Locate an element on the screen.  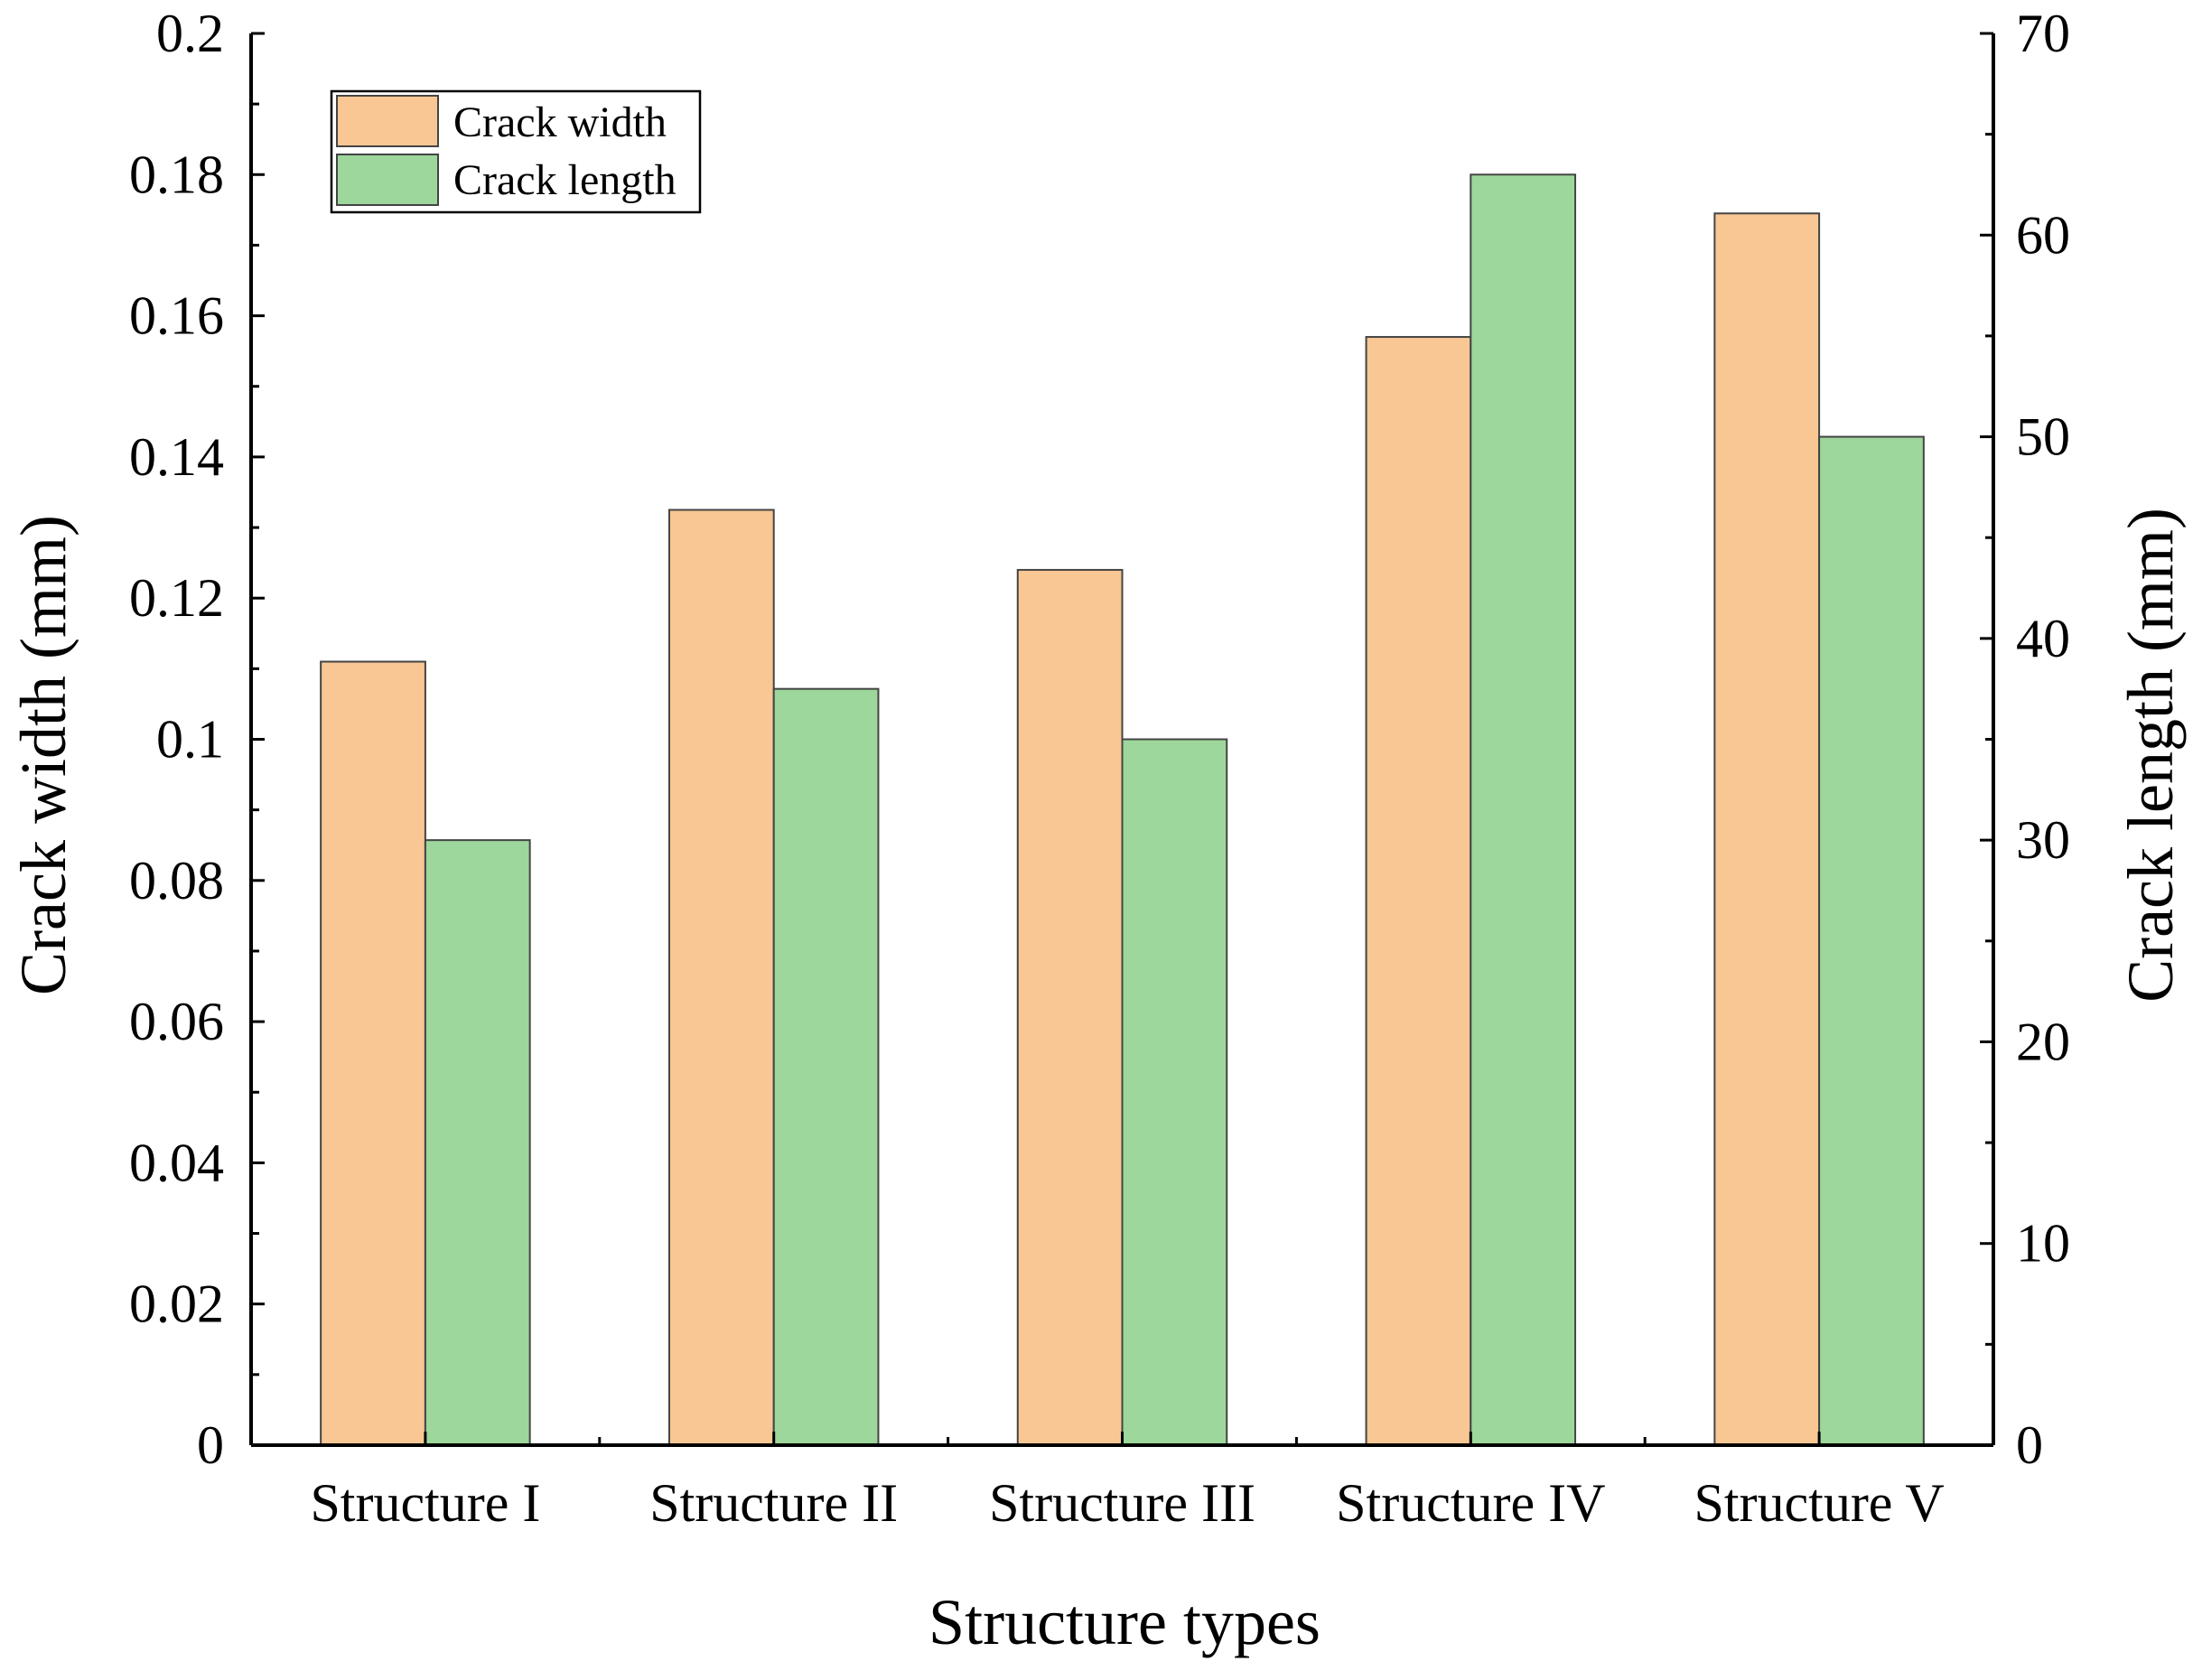
y-tick-label: 0.12 is located at coordinates (176, 598).